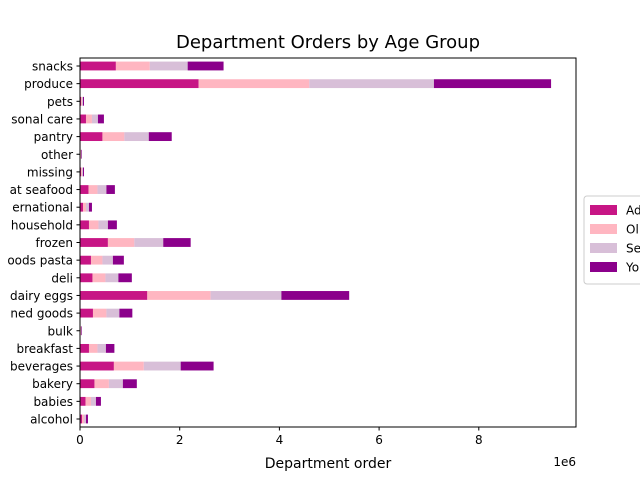 This screenshot has height=480, width=640. What do you see at coordinates (87, 384) in the screenshot?
I see `bar-bakery-ad` at bounding box center [87, 384].